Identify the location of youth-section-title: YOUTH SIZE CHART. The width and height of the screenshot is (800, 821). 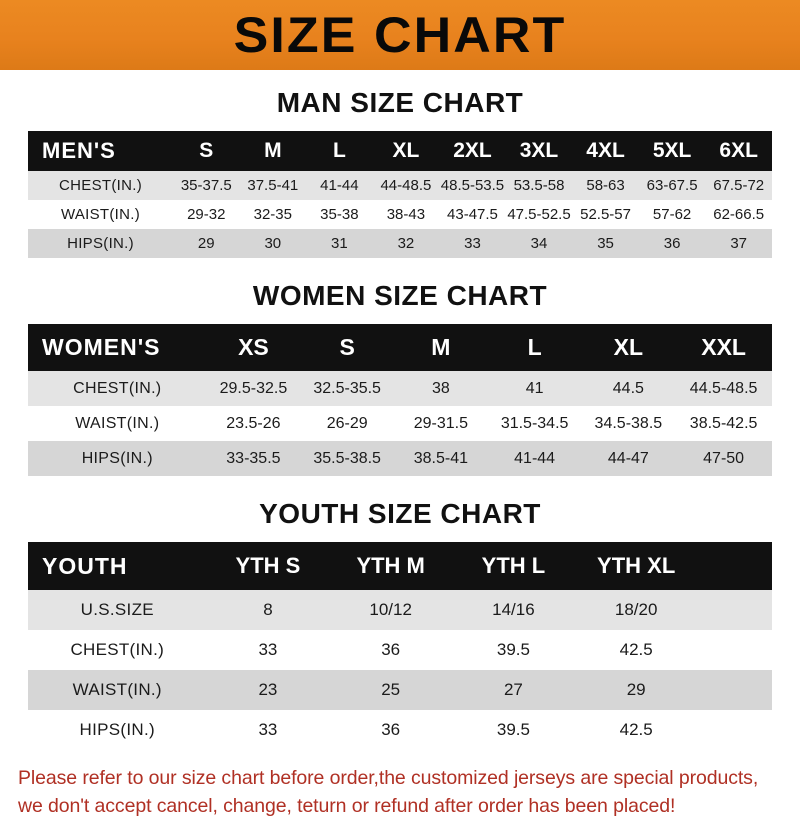
(400, 513).